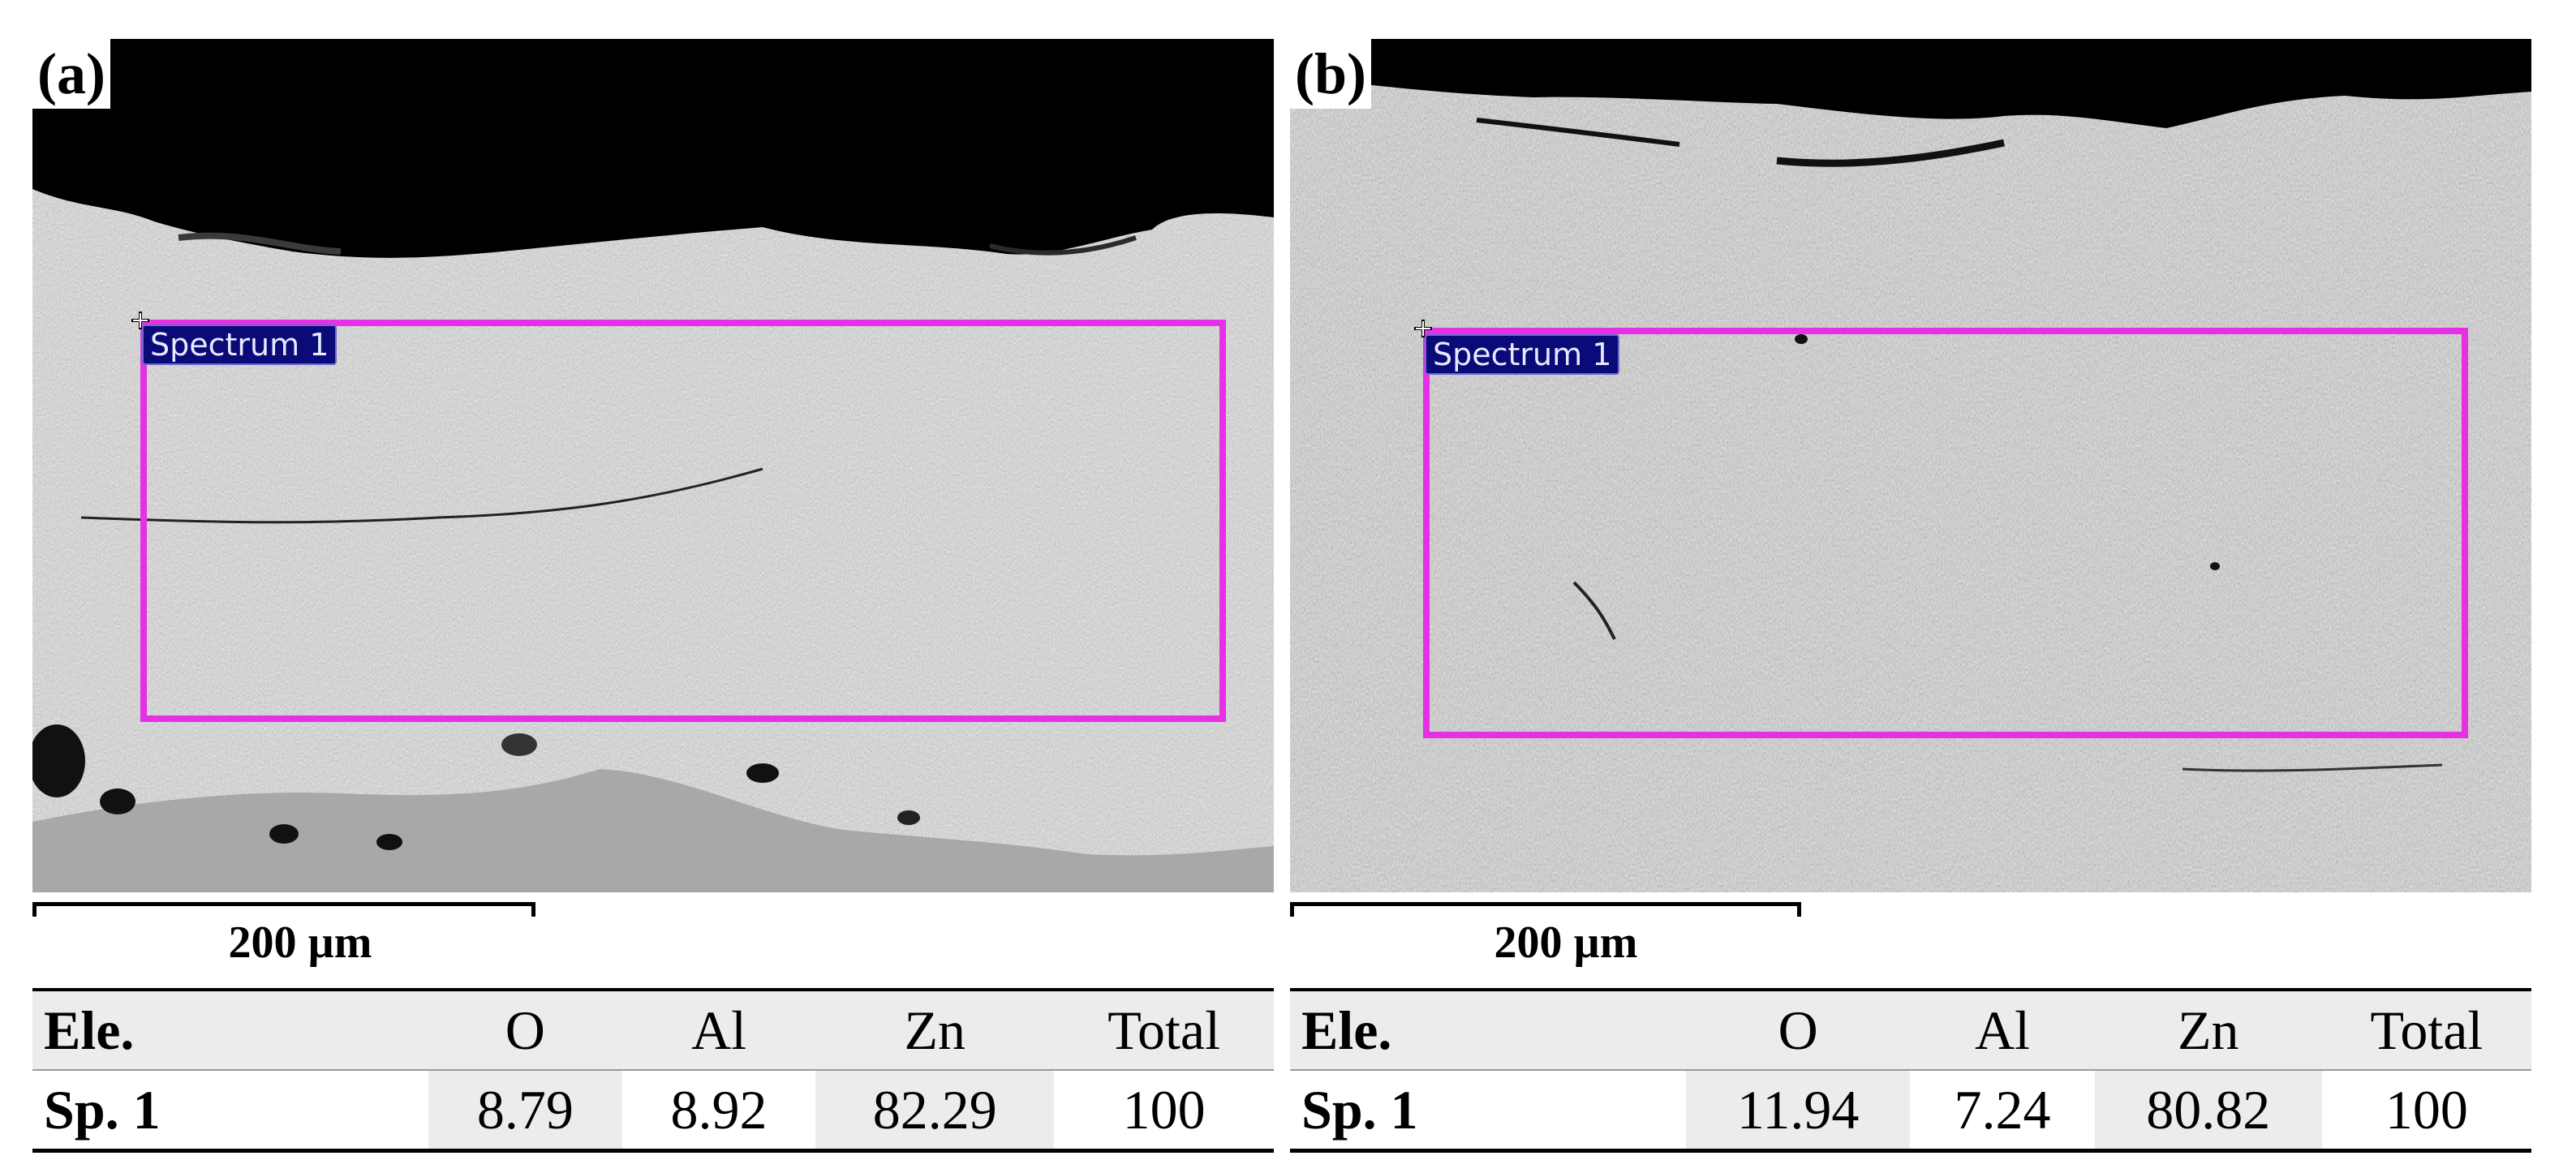 The height and width of the screenshot is (1173, 2576). Describe the element at coordinates (240, 344) in the screenshot. I see `roi-label-a: Spectrum 1` at that location.